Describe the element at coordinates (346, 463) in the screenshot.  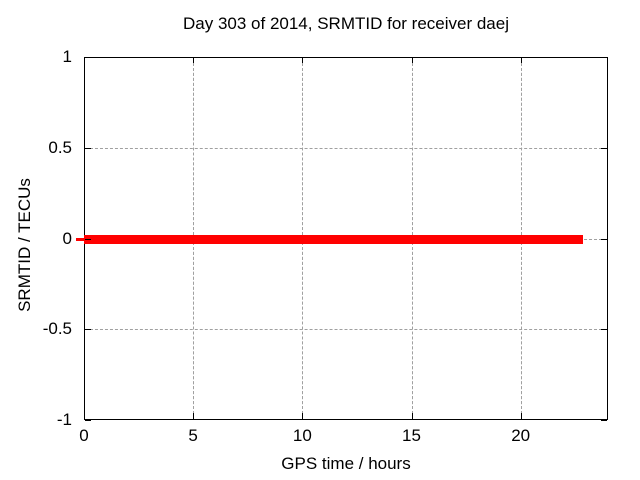
I see `x-axis-label: GPS time / hours` at that location.